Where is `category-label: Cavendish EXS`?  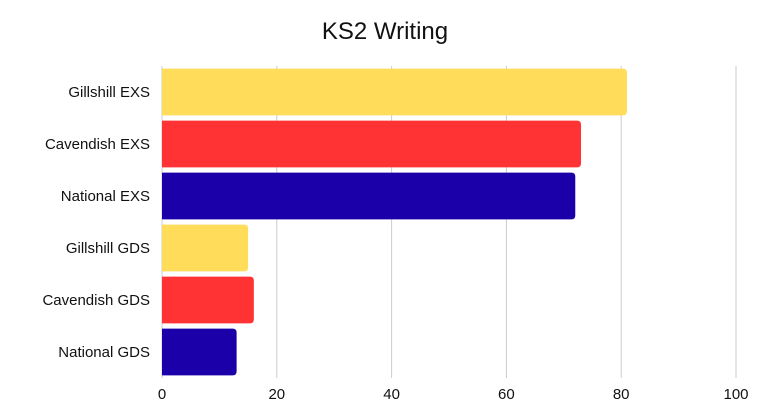
category-label: Cavendish EXS is located at coordinates (97, 144).